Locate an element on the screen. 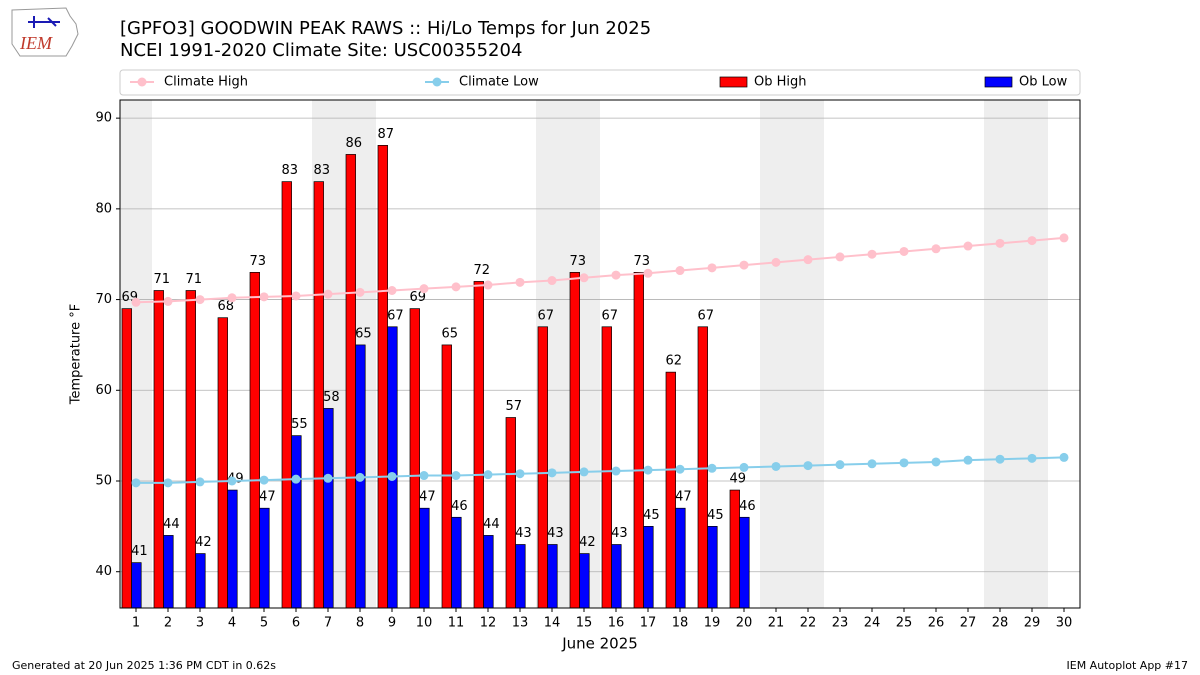  legend-box is located at coordinates (600, 82).